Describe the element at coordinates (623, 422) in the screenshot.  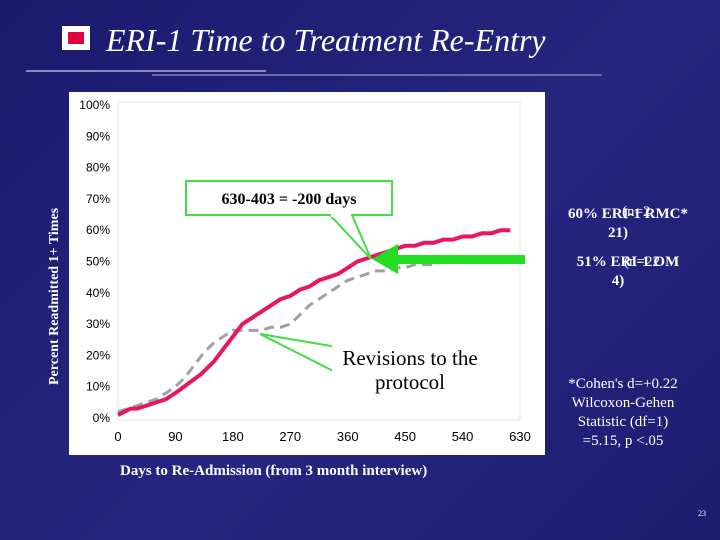
I see `stats-line3: Statistic (df=1)` at that location.